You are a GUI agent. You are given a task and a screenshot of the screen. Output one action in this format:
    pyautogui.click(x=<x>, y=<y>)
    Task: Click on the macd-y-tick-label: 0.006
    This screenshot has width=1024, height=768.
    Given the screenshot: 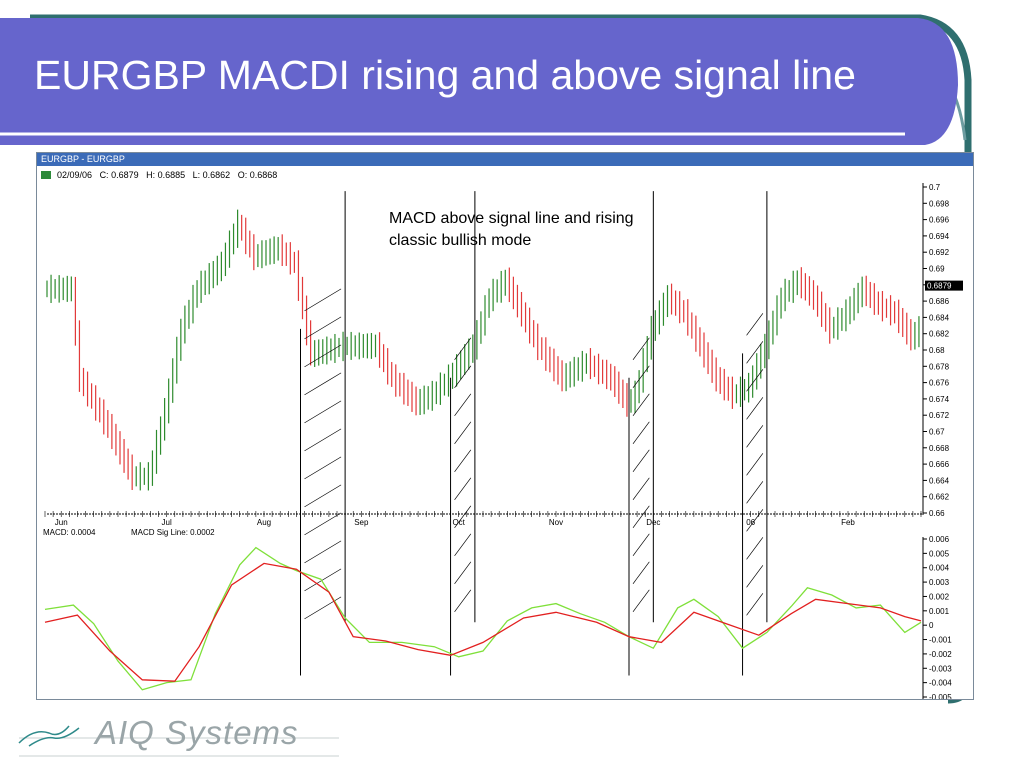 What is the action you would take?
    pyautogui.click(x=939, y=539)
    